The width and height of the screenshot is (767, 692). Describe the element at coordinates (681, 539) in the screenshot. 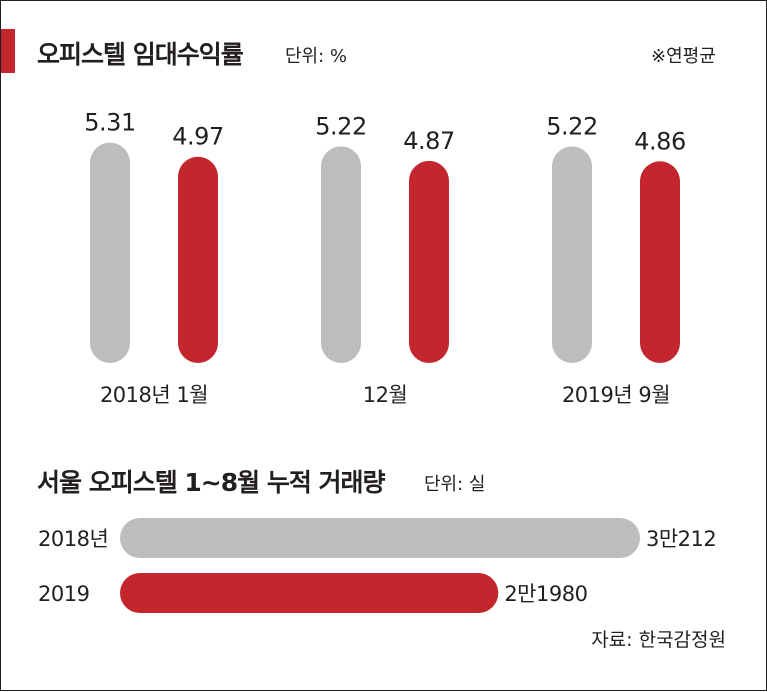

I see `hbar-value-0: 3만212` at that location.